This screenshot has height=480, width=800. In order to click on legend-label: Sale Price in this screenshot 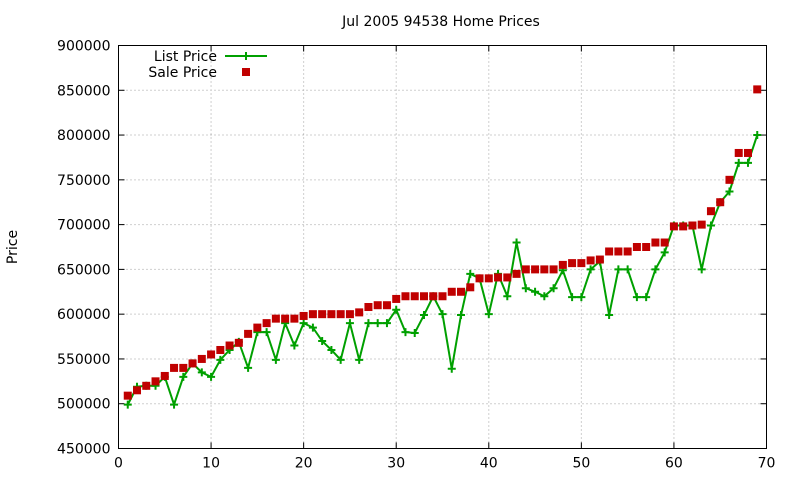, I will do `click(182, 73)`.